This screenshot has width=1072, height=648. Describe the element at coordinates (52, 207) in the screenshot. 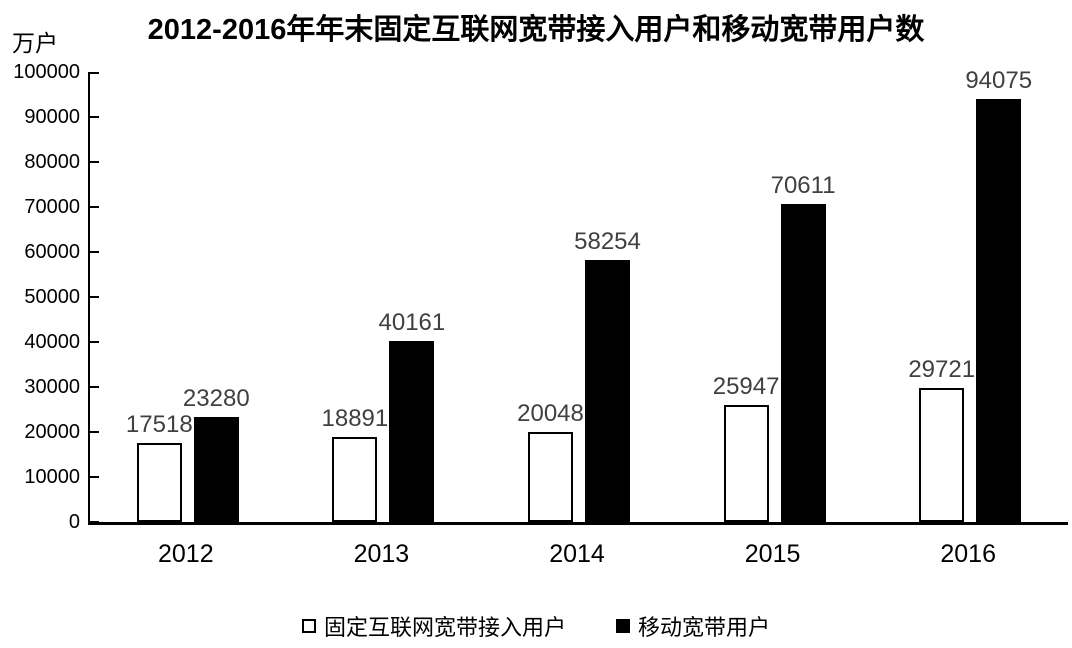

I see `y-tick-label: 70000` at that location.